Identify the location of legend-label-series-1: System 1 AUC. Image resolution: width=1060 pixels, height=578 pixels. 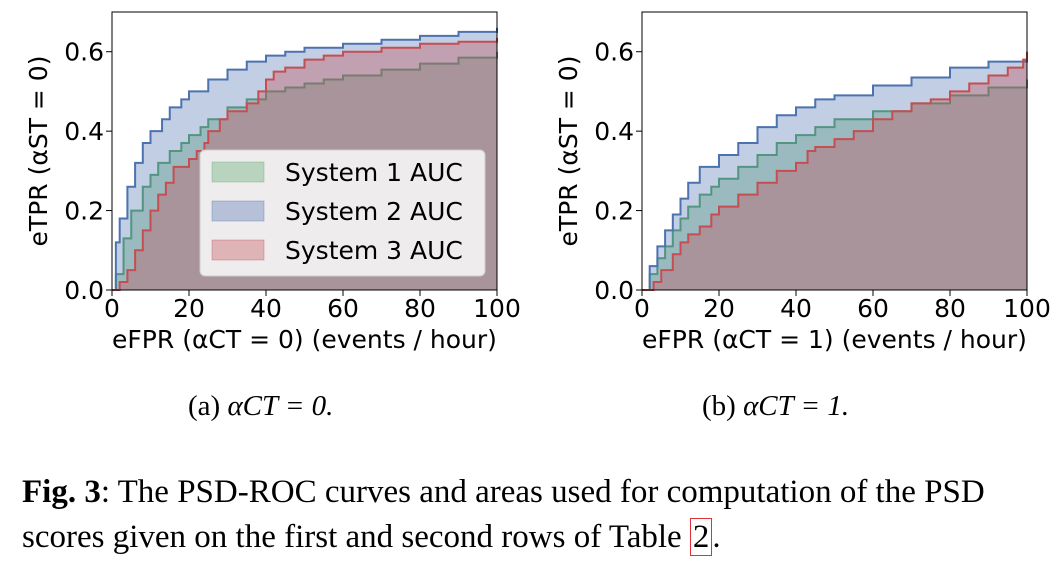
(374, 172).